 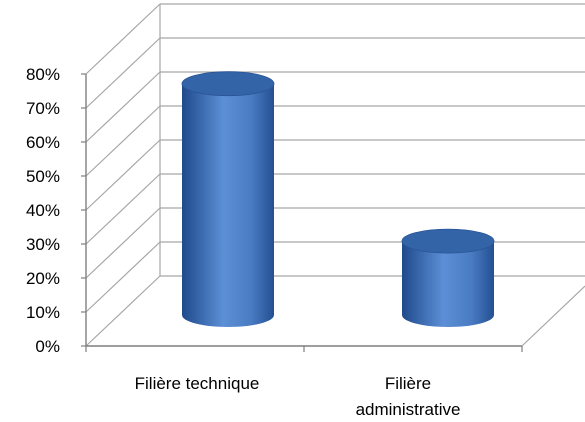 What do you see at coordinates (298, 396) in the screenshot?
I see `x-axis-category-labels: Filière technique Filière administrative` at bounding box center [298, 396].